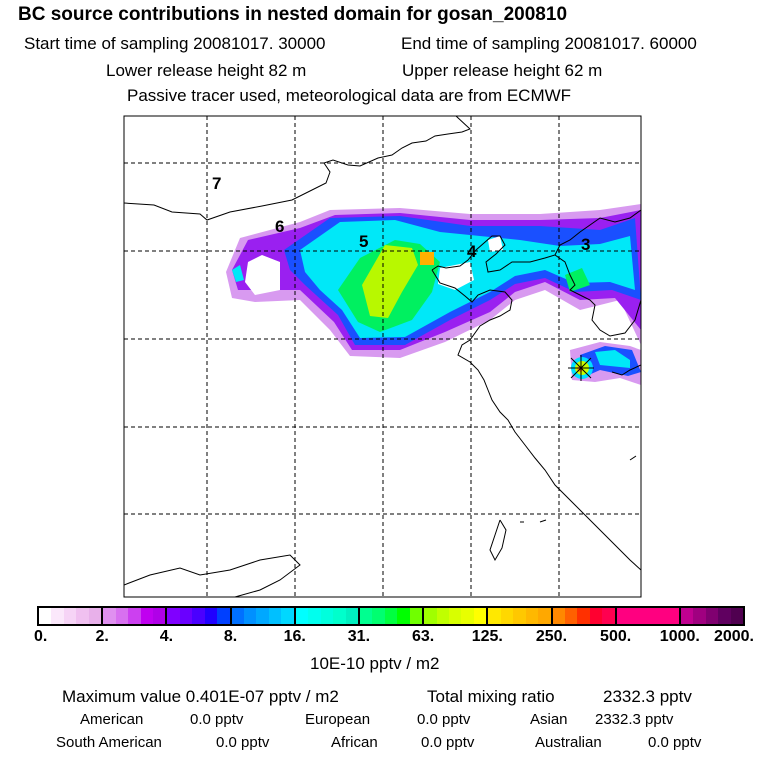  I want to click on colorbar, so click(391, 616).